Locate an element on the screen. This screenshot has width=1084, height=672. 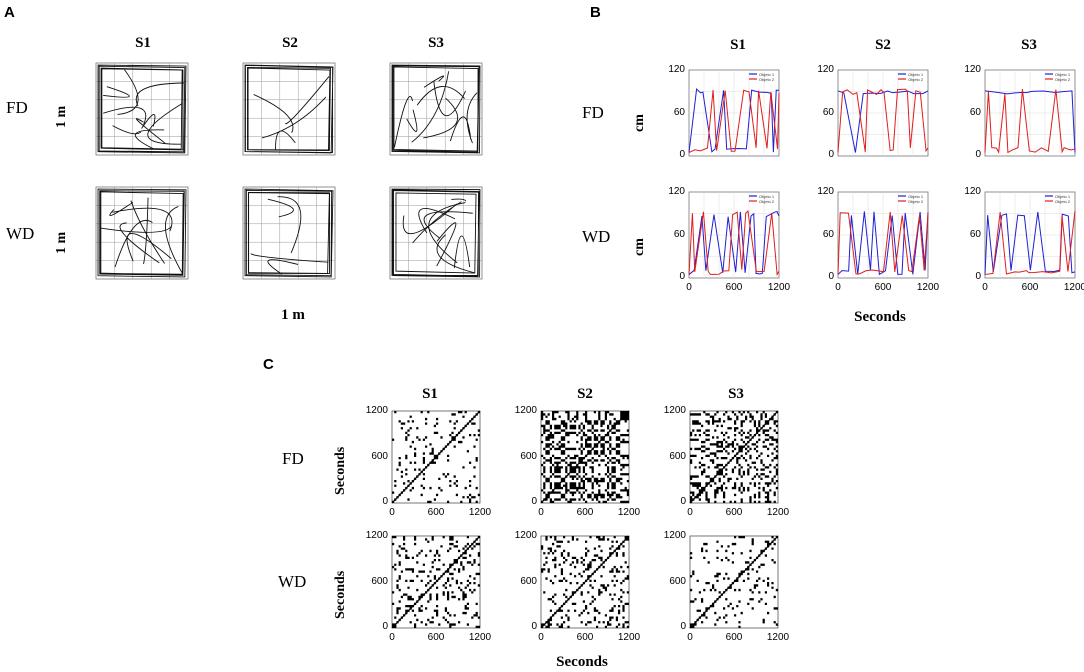
trajectory-plot-FD-S1 is located at coordinates (142, 109).